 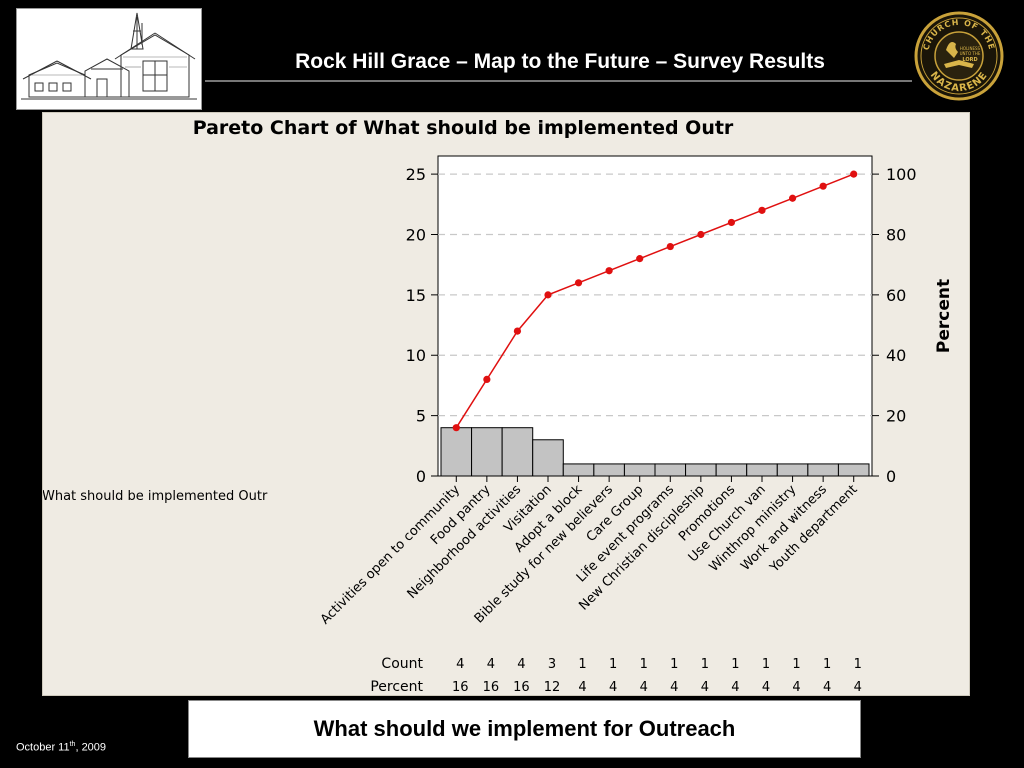 I want to click on table-row-label: Percent, so click(x=396, y=687).